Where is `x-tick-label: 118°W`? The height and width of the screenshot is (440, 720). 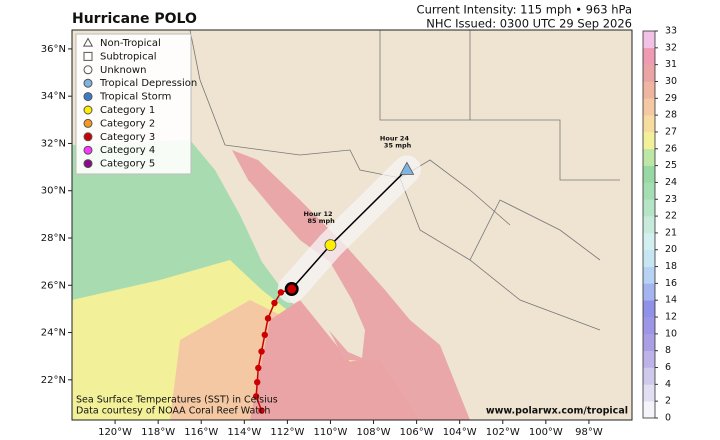 x-tick-label: 118°W is located at coordinates (158, 432).